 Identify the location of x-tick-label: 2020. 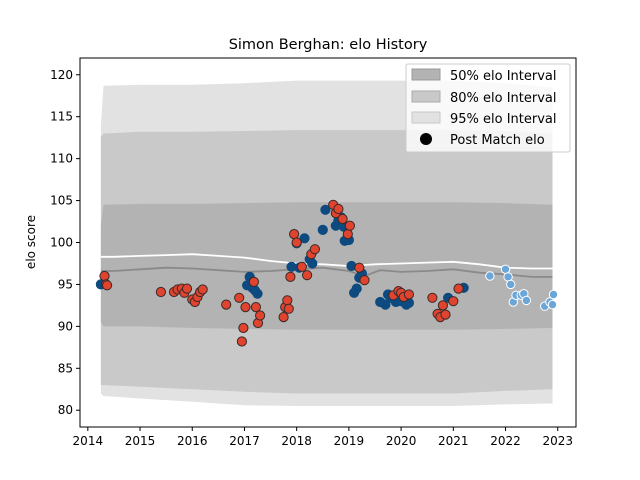
(401, 441).